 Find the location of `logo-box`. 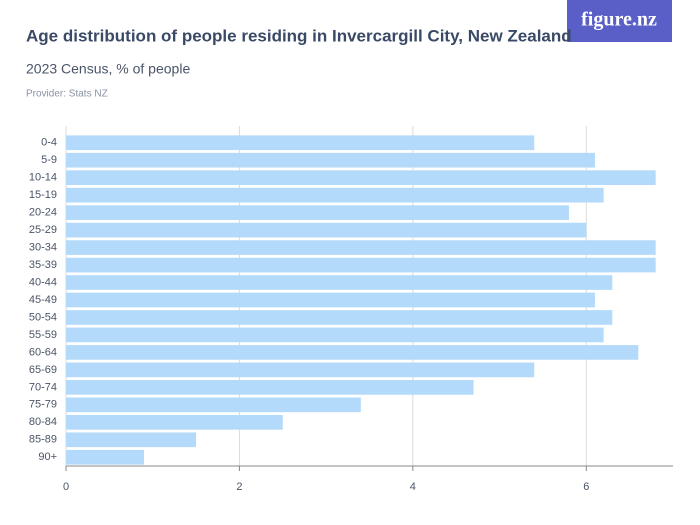

logo-box is located at coordinates (619, 21).